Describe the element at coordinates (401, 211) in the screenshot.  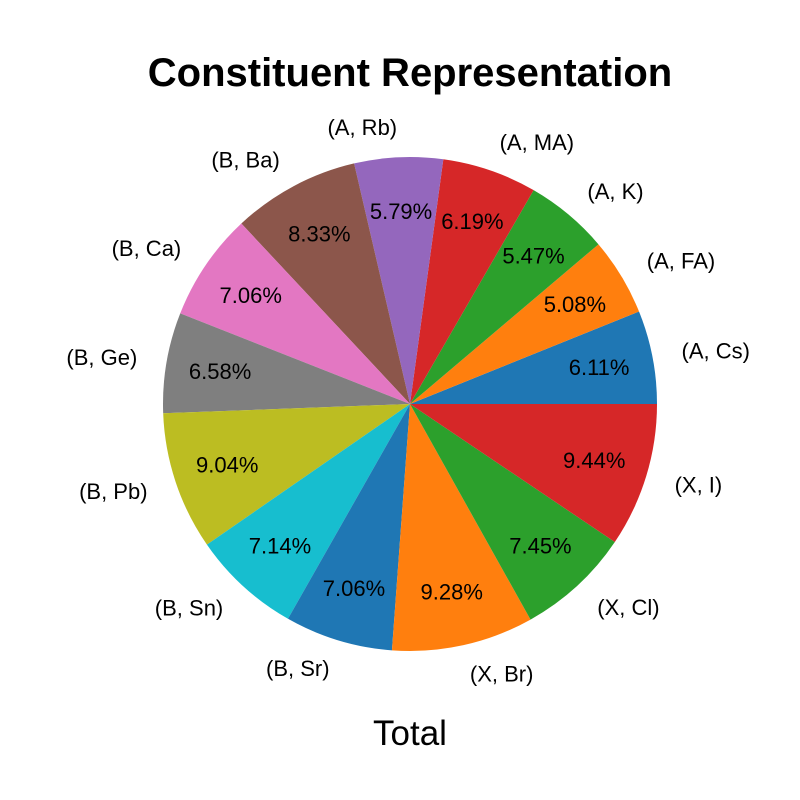
I see `slice-percent-label: 5.79%` at that location.